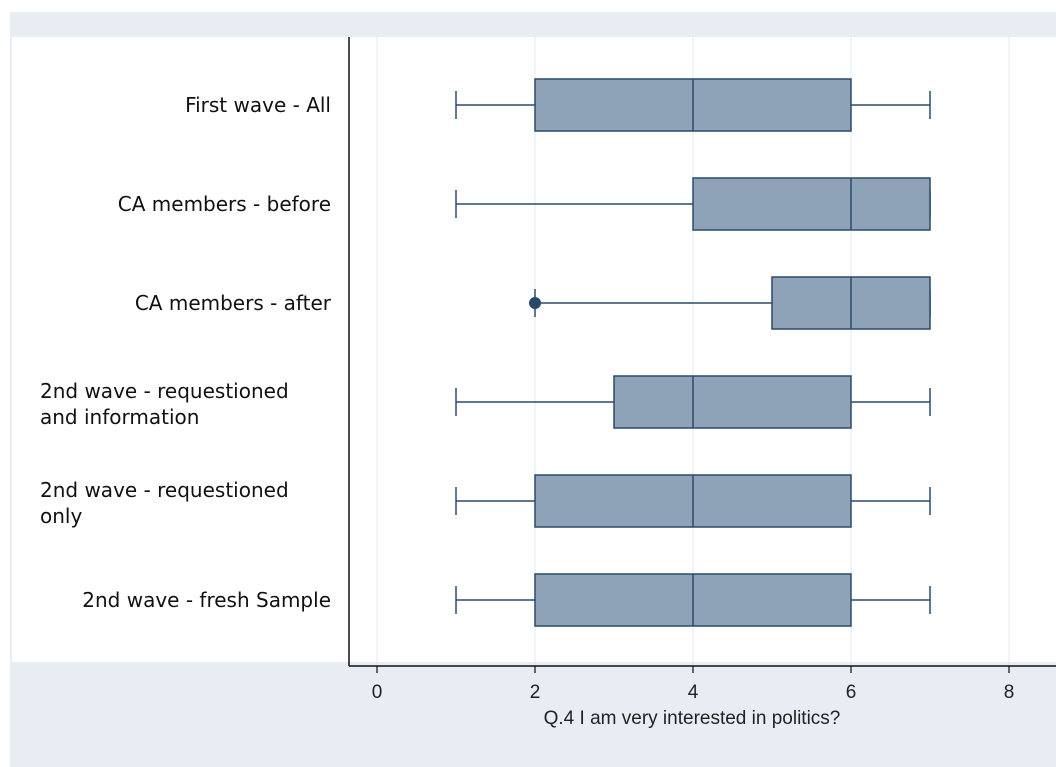  What do you see at coordinates (224, 204) in the screenshot?
I see `category-label: CA members - before` at bounding box center [224, 204].